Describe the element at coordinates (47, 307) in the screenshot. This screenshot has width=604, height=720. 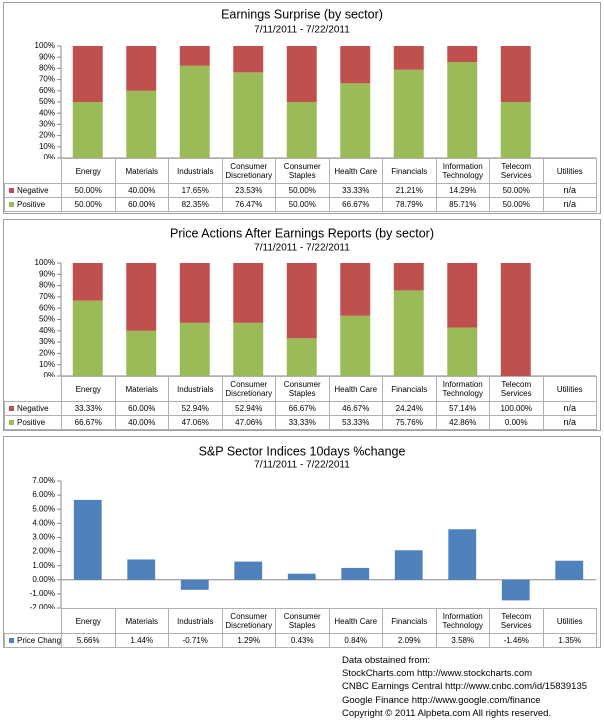
I see `y-tick-label: 60%` at that location.